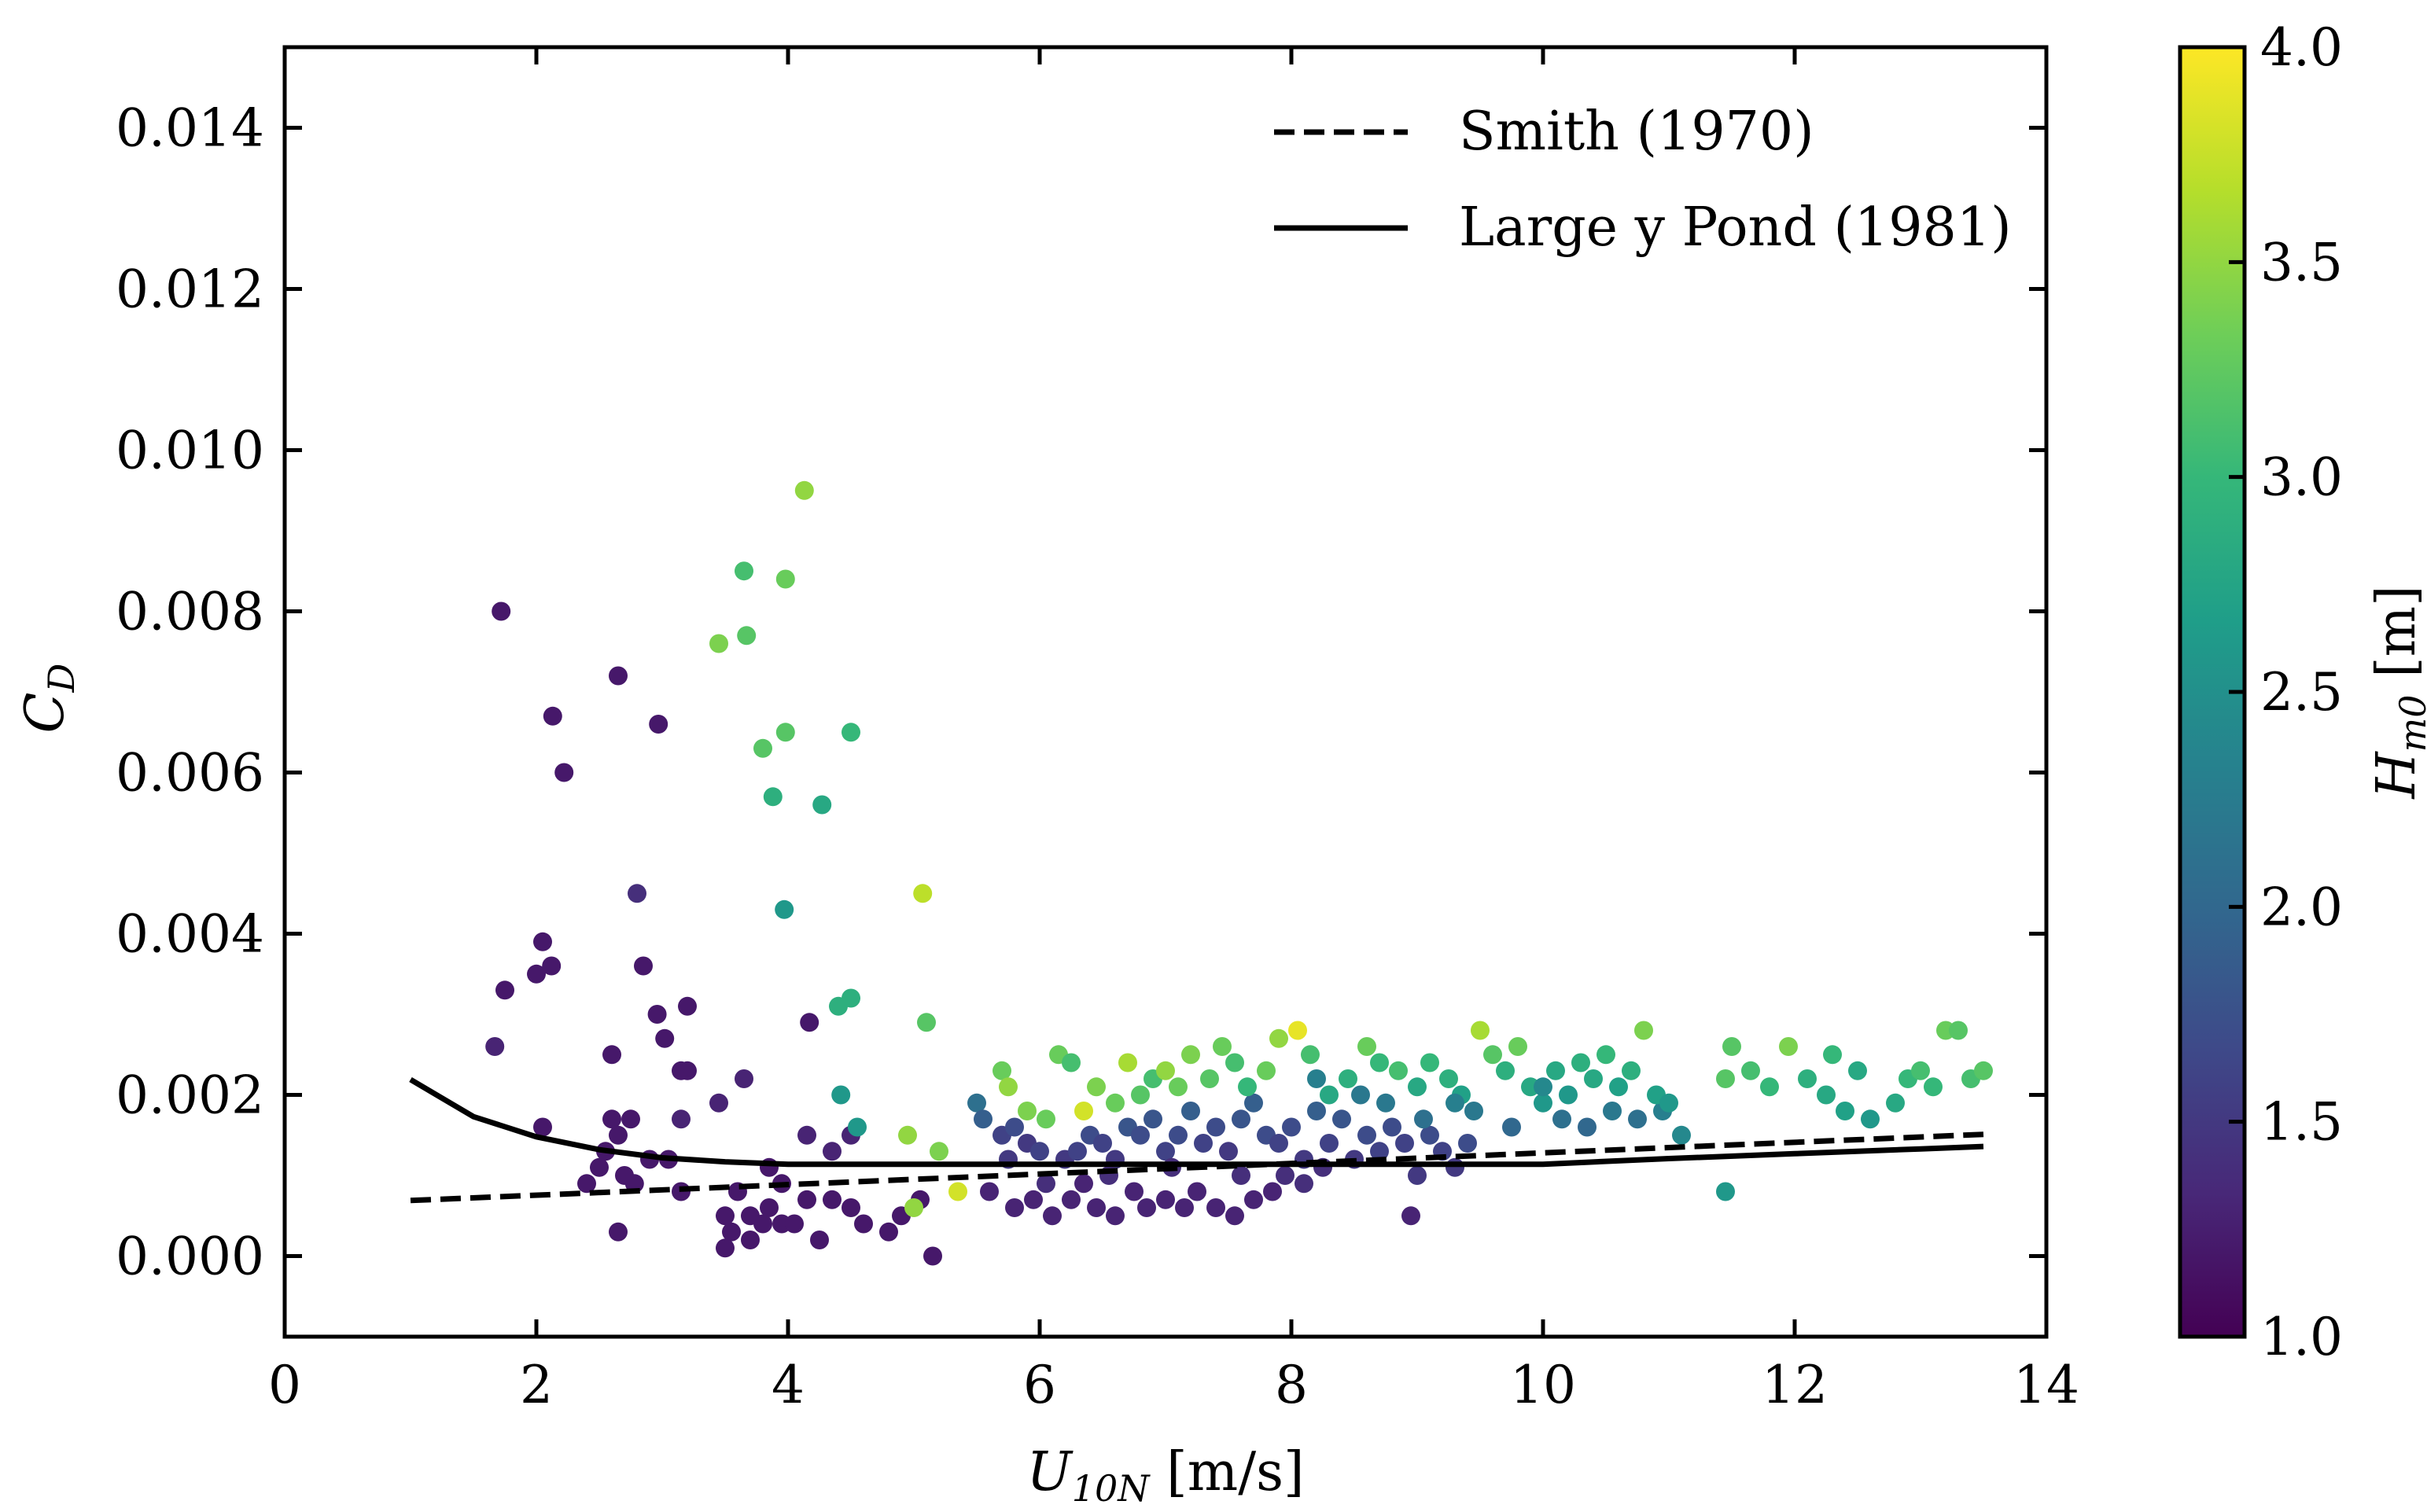  I want to click on x-tick-label: 8, so click(1291, 1385).